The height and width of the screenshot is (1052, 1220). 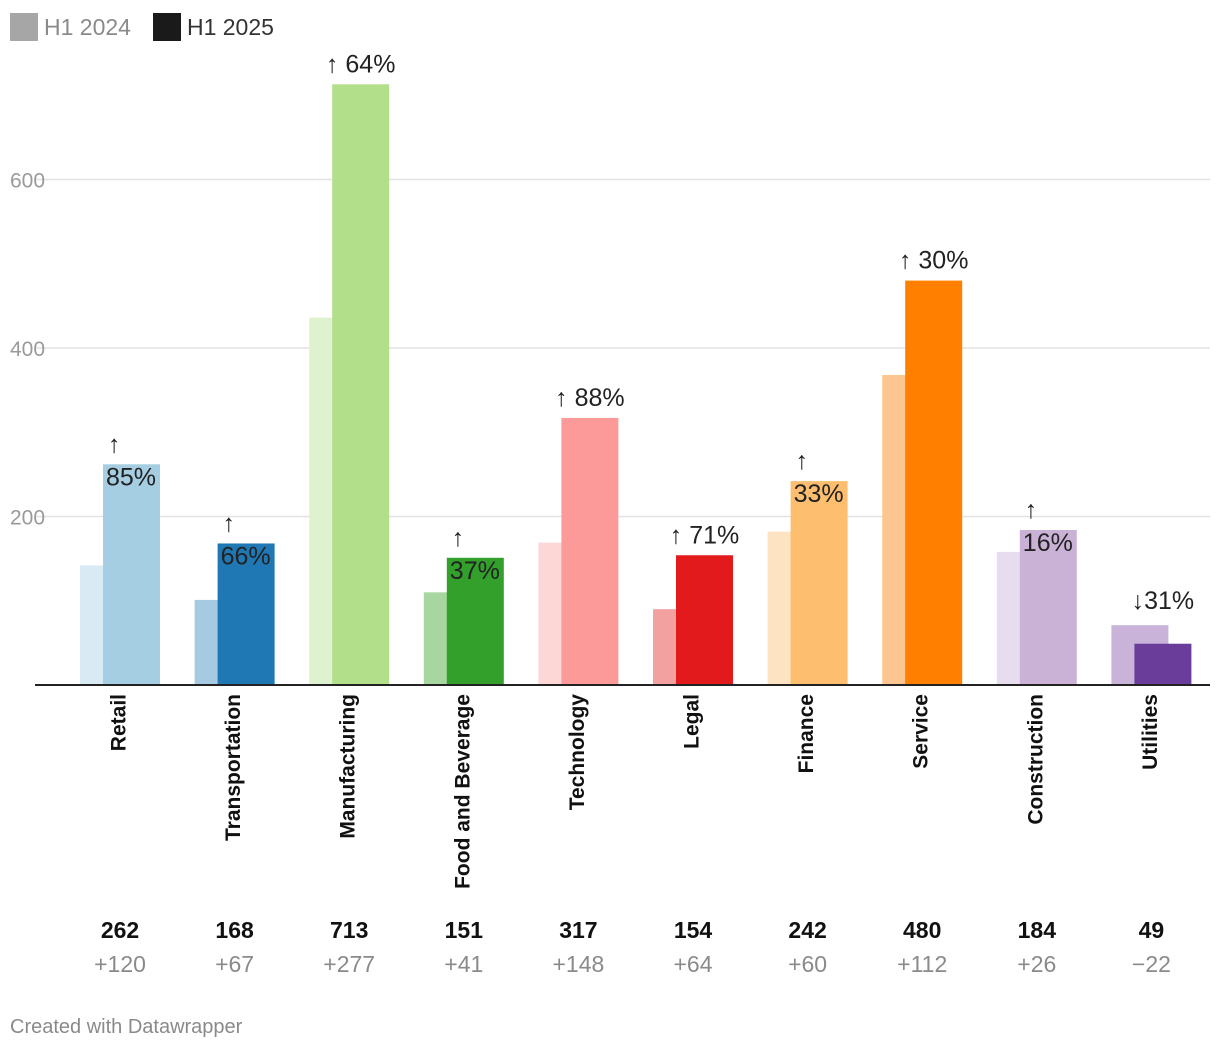 I want to click on change-arrow-food-and-beverage: ↑, so click(x=458, y=538).